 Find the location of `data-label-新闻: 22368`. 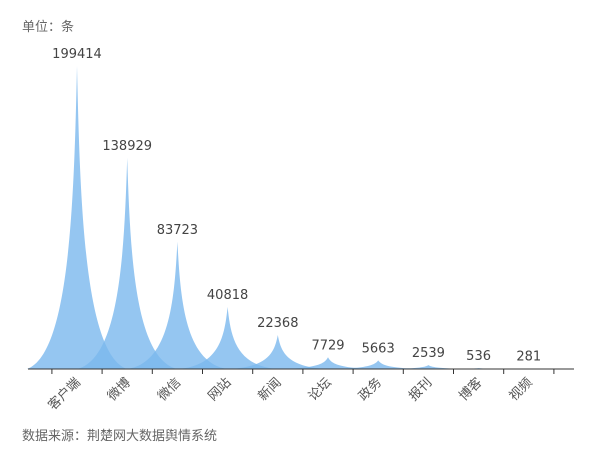

data-label-新闻: 22368 is located at coordinates (277, 323).